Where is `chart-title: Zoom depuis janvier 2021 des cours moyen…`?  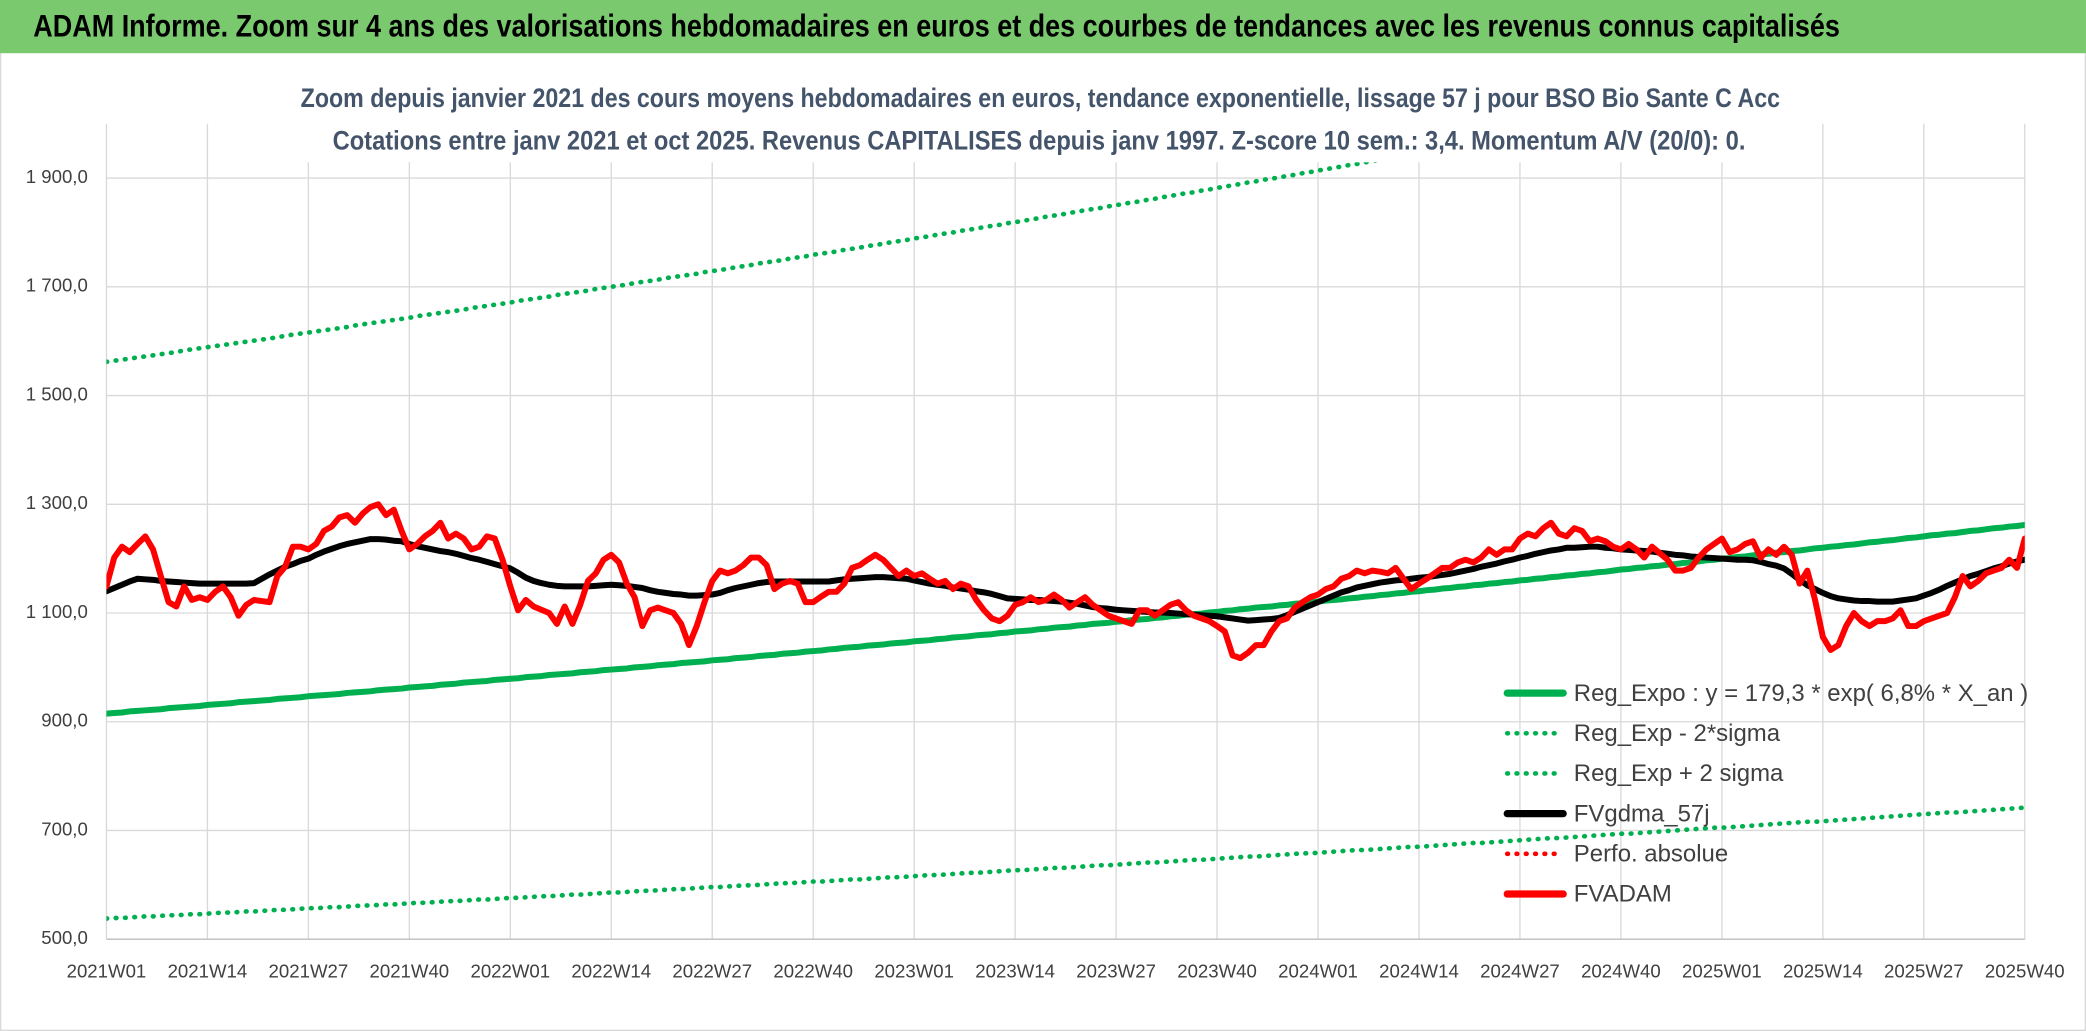 chart-title: Zoom depuis janvier 2021 des cours moyen… is located at coordinates (1040, 98).